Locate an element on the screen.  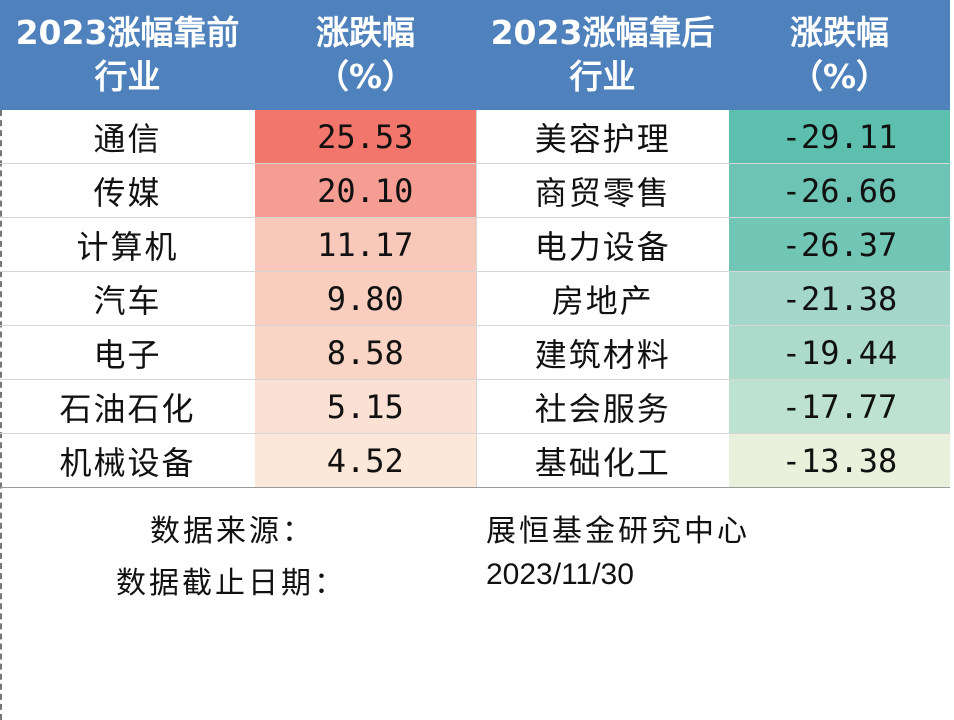
top-industry-value: 8.58 is located at coordinates (366, 352).